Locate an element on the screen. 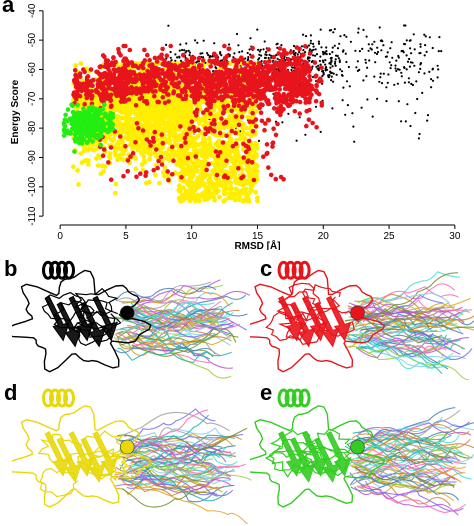 The height and width of the screenshot is (526, 474). data-point-green is located at coordinates (65, 115).